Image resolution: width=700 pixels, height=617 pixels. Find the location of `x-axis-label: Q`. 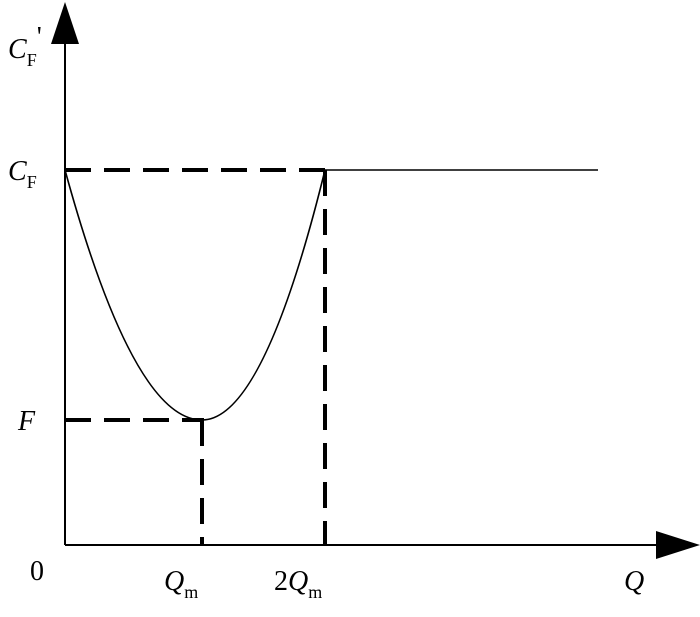

x-axis-label: Q is located at coordinates (634, 581).